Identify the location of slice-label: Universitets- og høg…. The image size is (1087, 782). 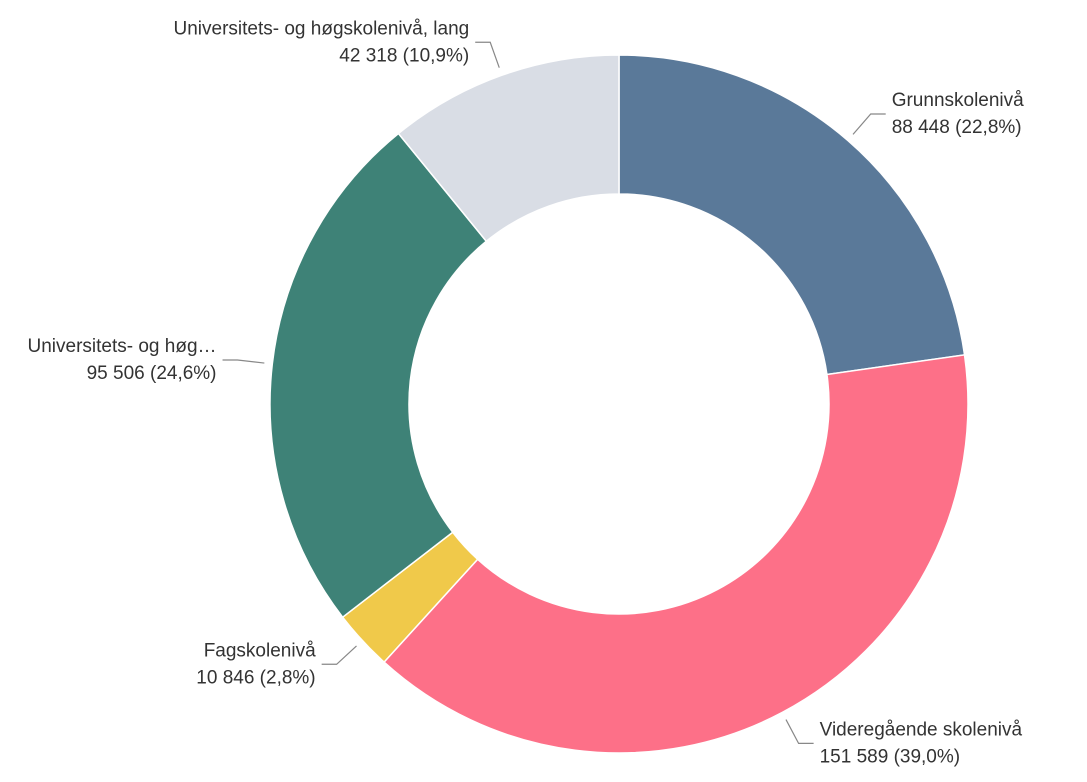
(122, 346).